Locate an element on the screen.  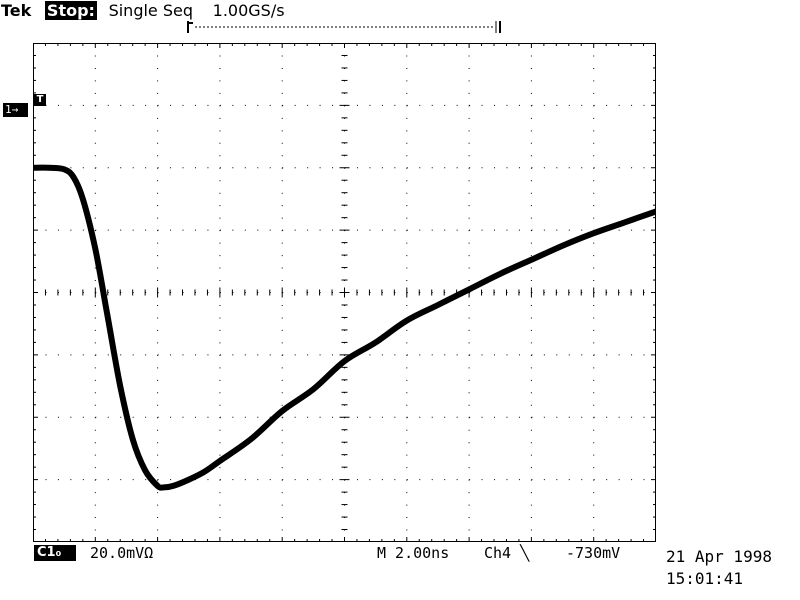
trigger-position-marker: T is located at coordinates (40, 100).